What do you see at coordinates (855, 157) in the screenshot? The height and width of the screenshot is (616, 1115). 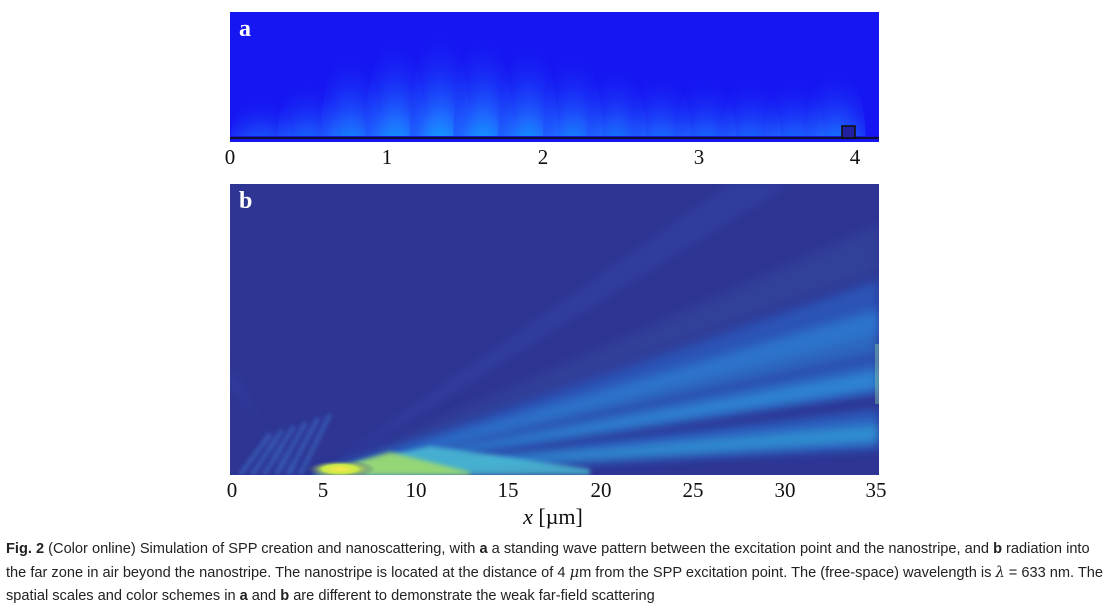 I see `panel-a-tick: 4` at bounding box center [855, 157].